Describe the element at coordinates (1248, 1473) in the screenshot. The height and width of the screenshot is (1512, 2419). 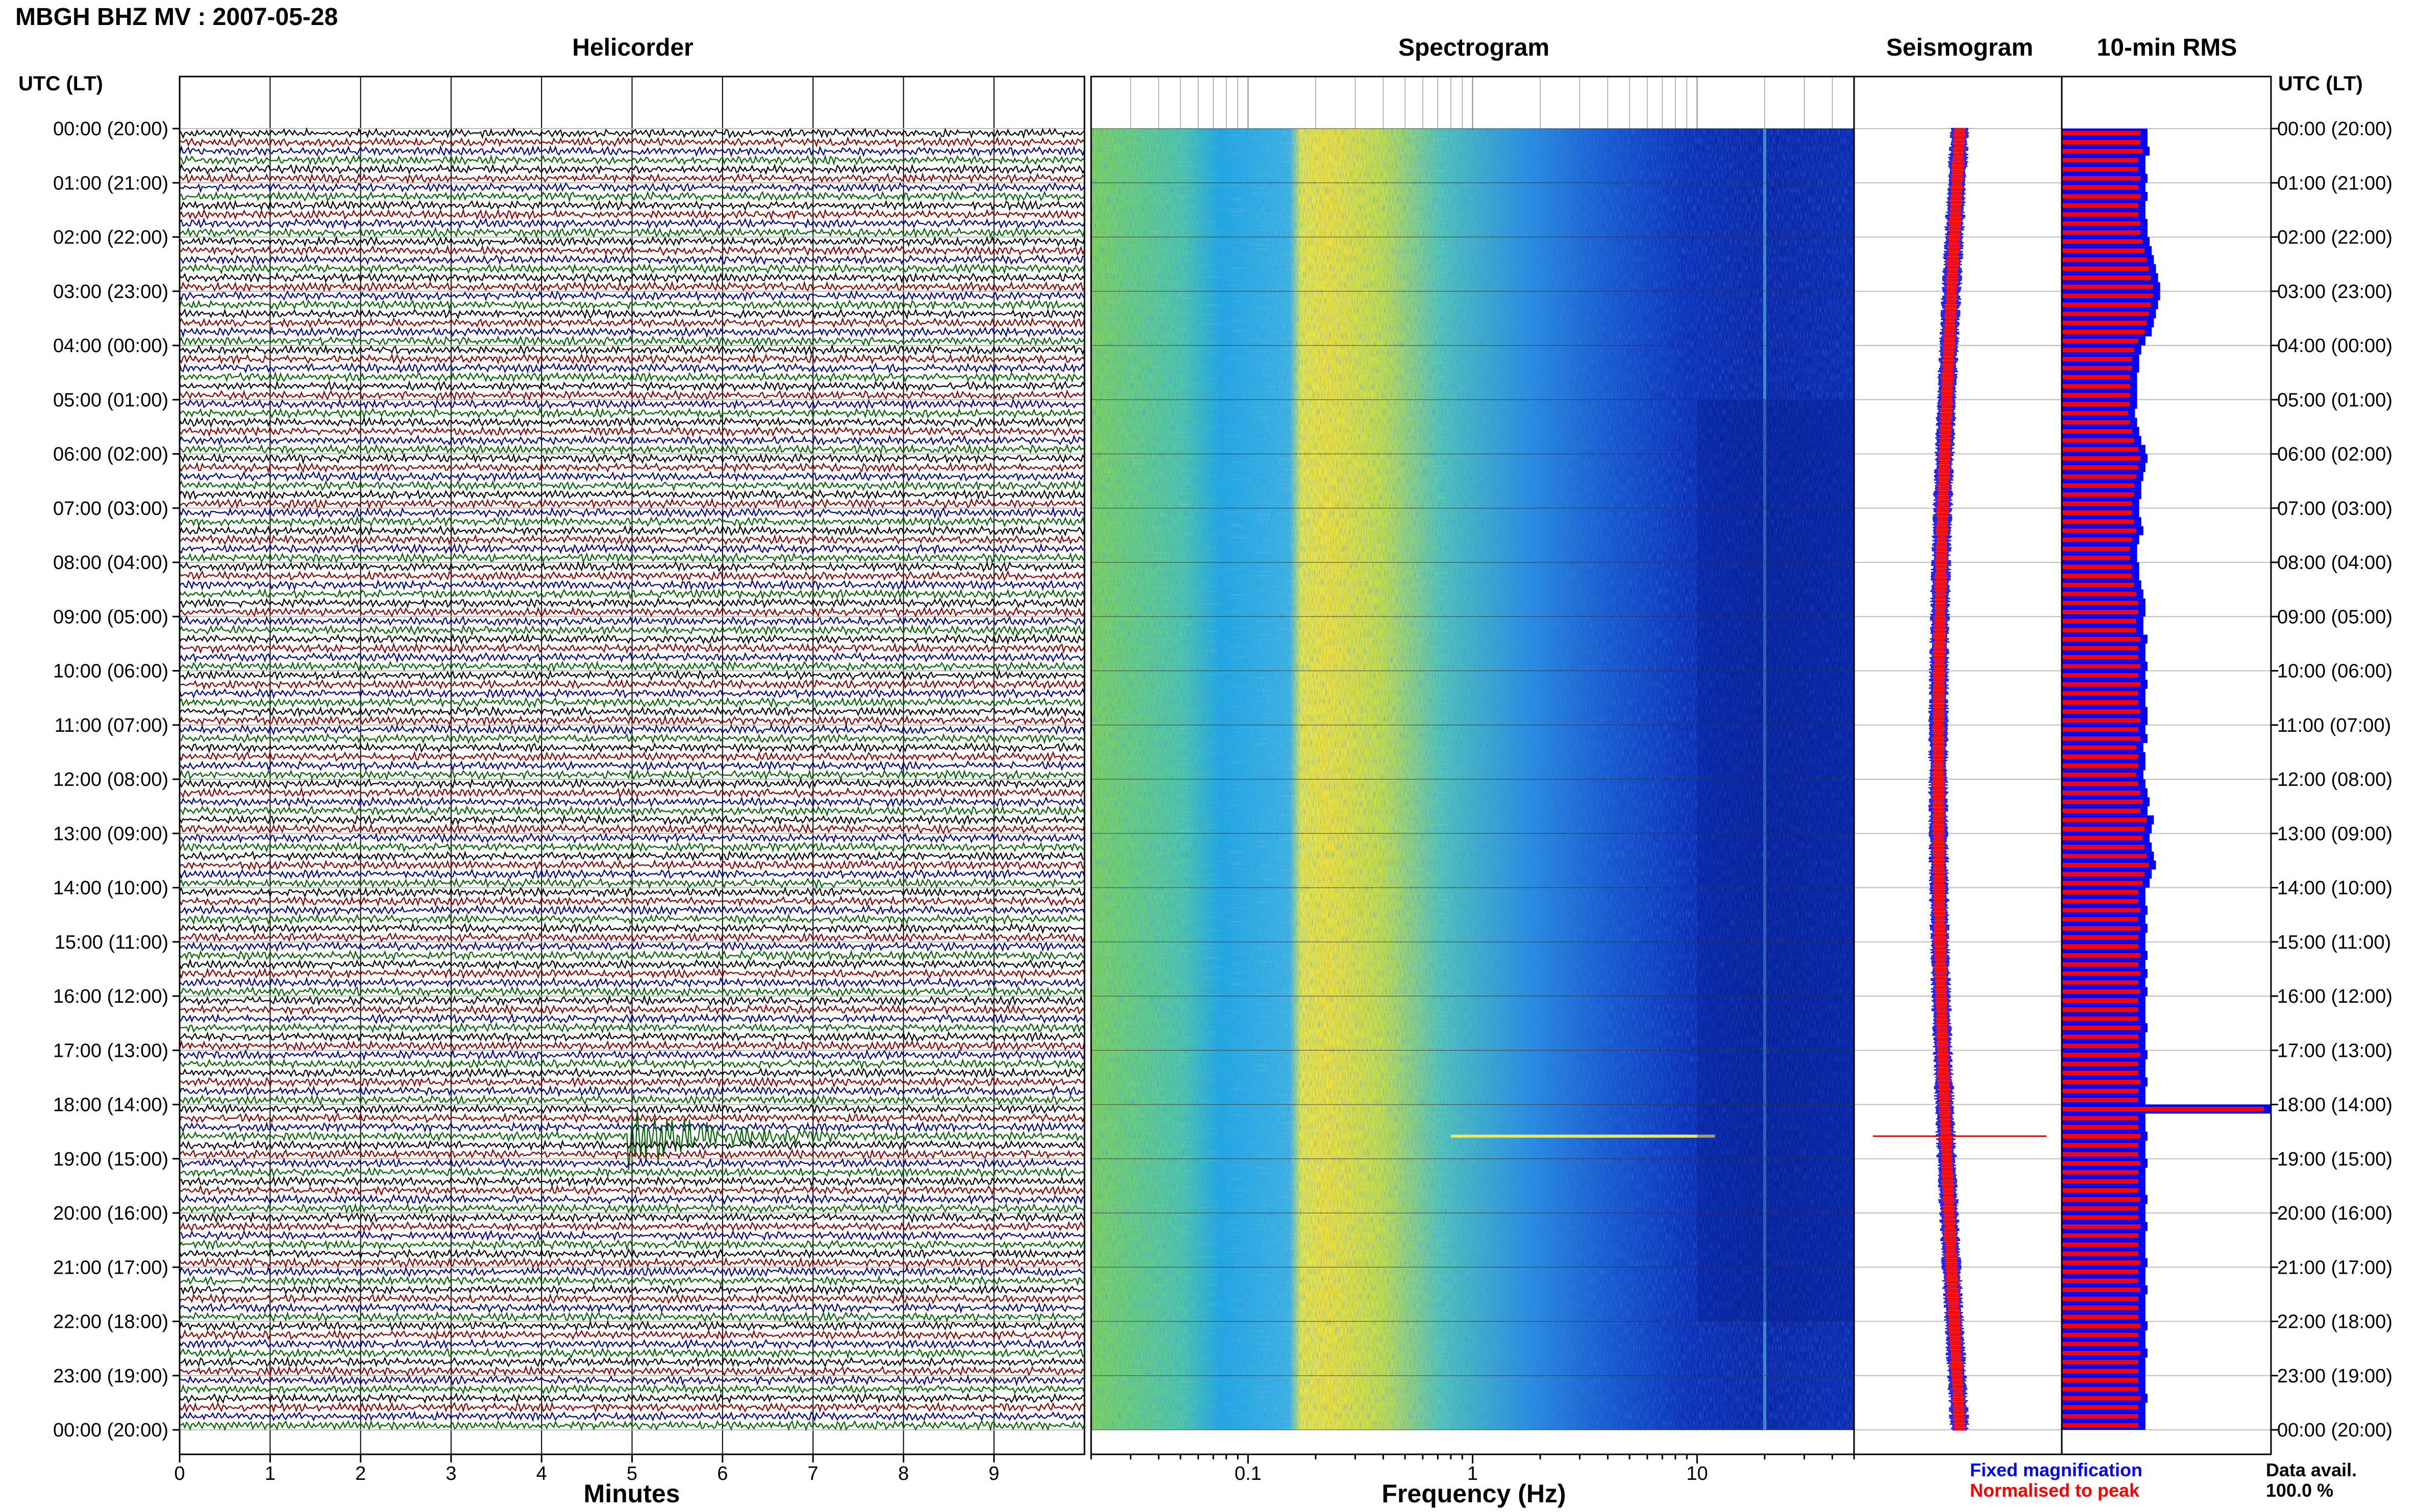
I see `frequency-tick-label: 0.1` at that location.